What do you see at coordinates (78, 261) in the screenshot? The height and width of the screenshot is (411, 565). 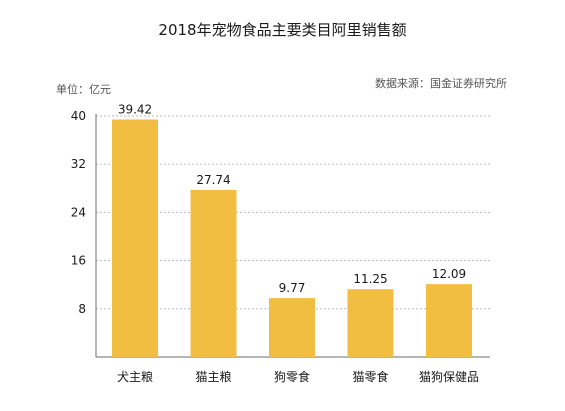 I see `y-tick-label: 16` at bounding box center [78, 261].